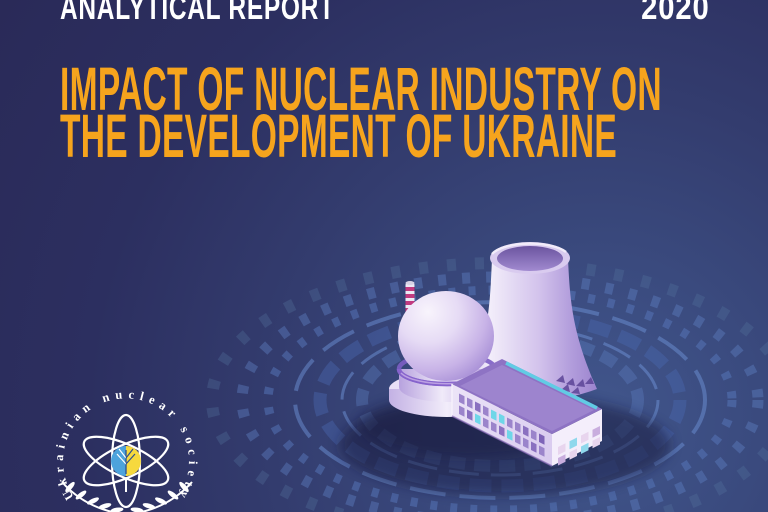  What do you see at coordinates (339, 136) in the screenshot?
I see `title-line-2: THE DEVELOPMENT OF UKRAINE` at bounding box center [339, 136].